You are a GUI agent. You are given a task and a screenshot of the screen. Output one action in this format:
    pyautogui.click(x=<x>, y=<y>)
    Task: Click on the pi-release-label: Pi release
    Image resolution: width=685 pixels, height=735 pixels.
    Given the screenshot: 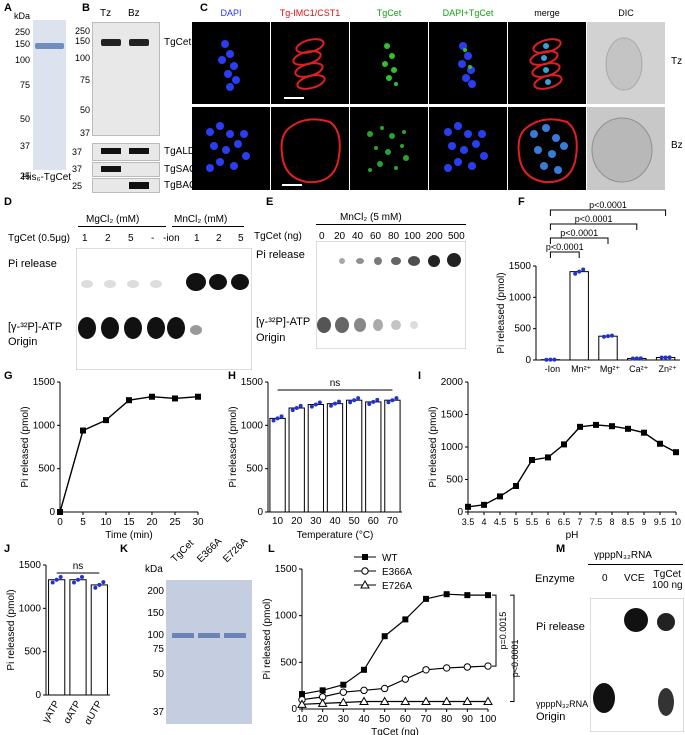 What is the action you would take?
    pyautogui.click(x=32, y=264)
    